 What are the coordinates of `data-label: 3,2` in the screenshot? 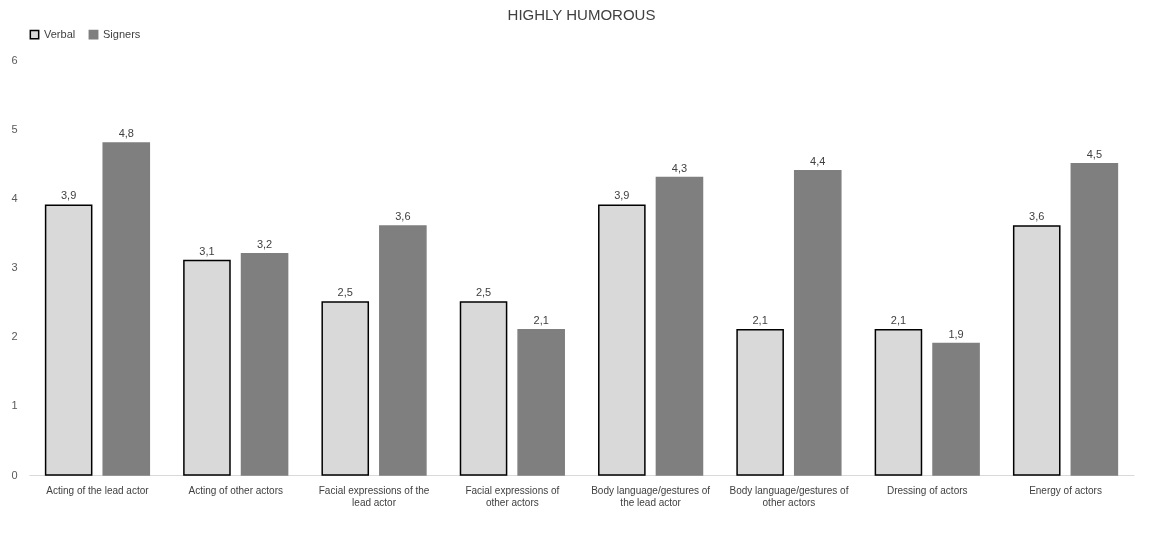 It's located at (264, 243).